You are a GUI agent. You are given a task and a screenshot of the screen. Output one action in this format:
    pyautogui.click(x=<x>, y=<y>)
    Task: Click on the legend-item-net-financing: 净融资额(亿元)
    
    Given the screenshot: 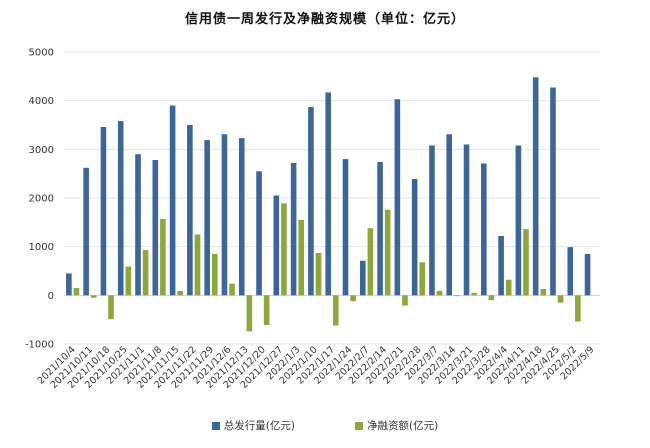 What is the action you would take?
    pyautogui.click(x=396, y=425)
    